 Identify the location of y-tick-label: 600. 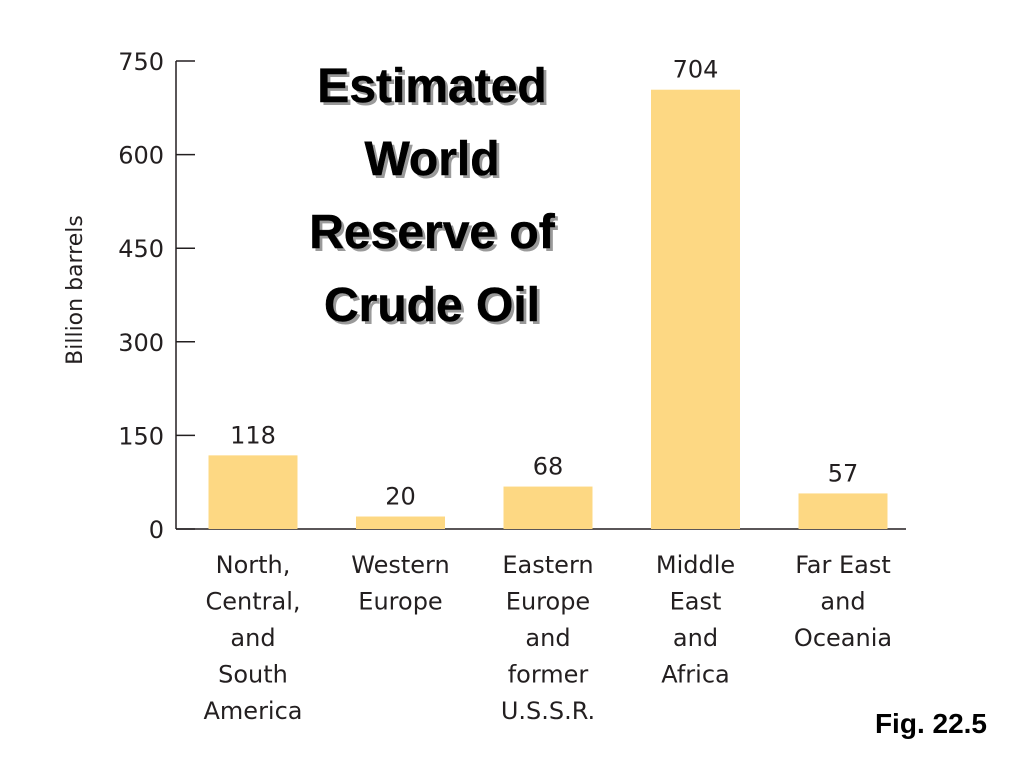
(141, 156).